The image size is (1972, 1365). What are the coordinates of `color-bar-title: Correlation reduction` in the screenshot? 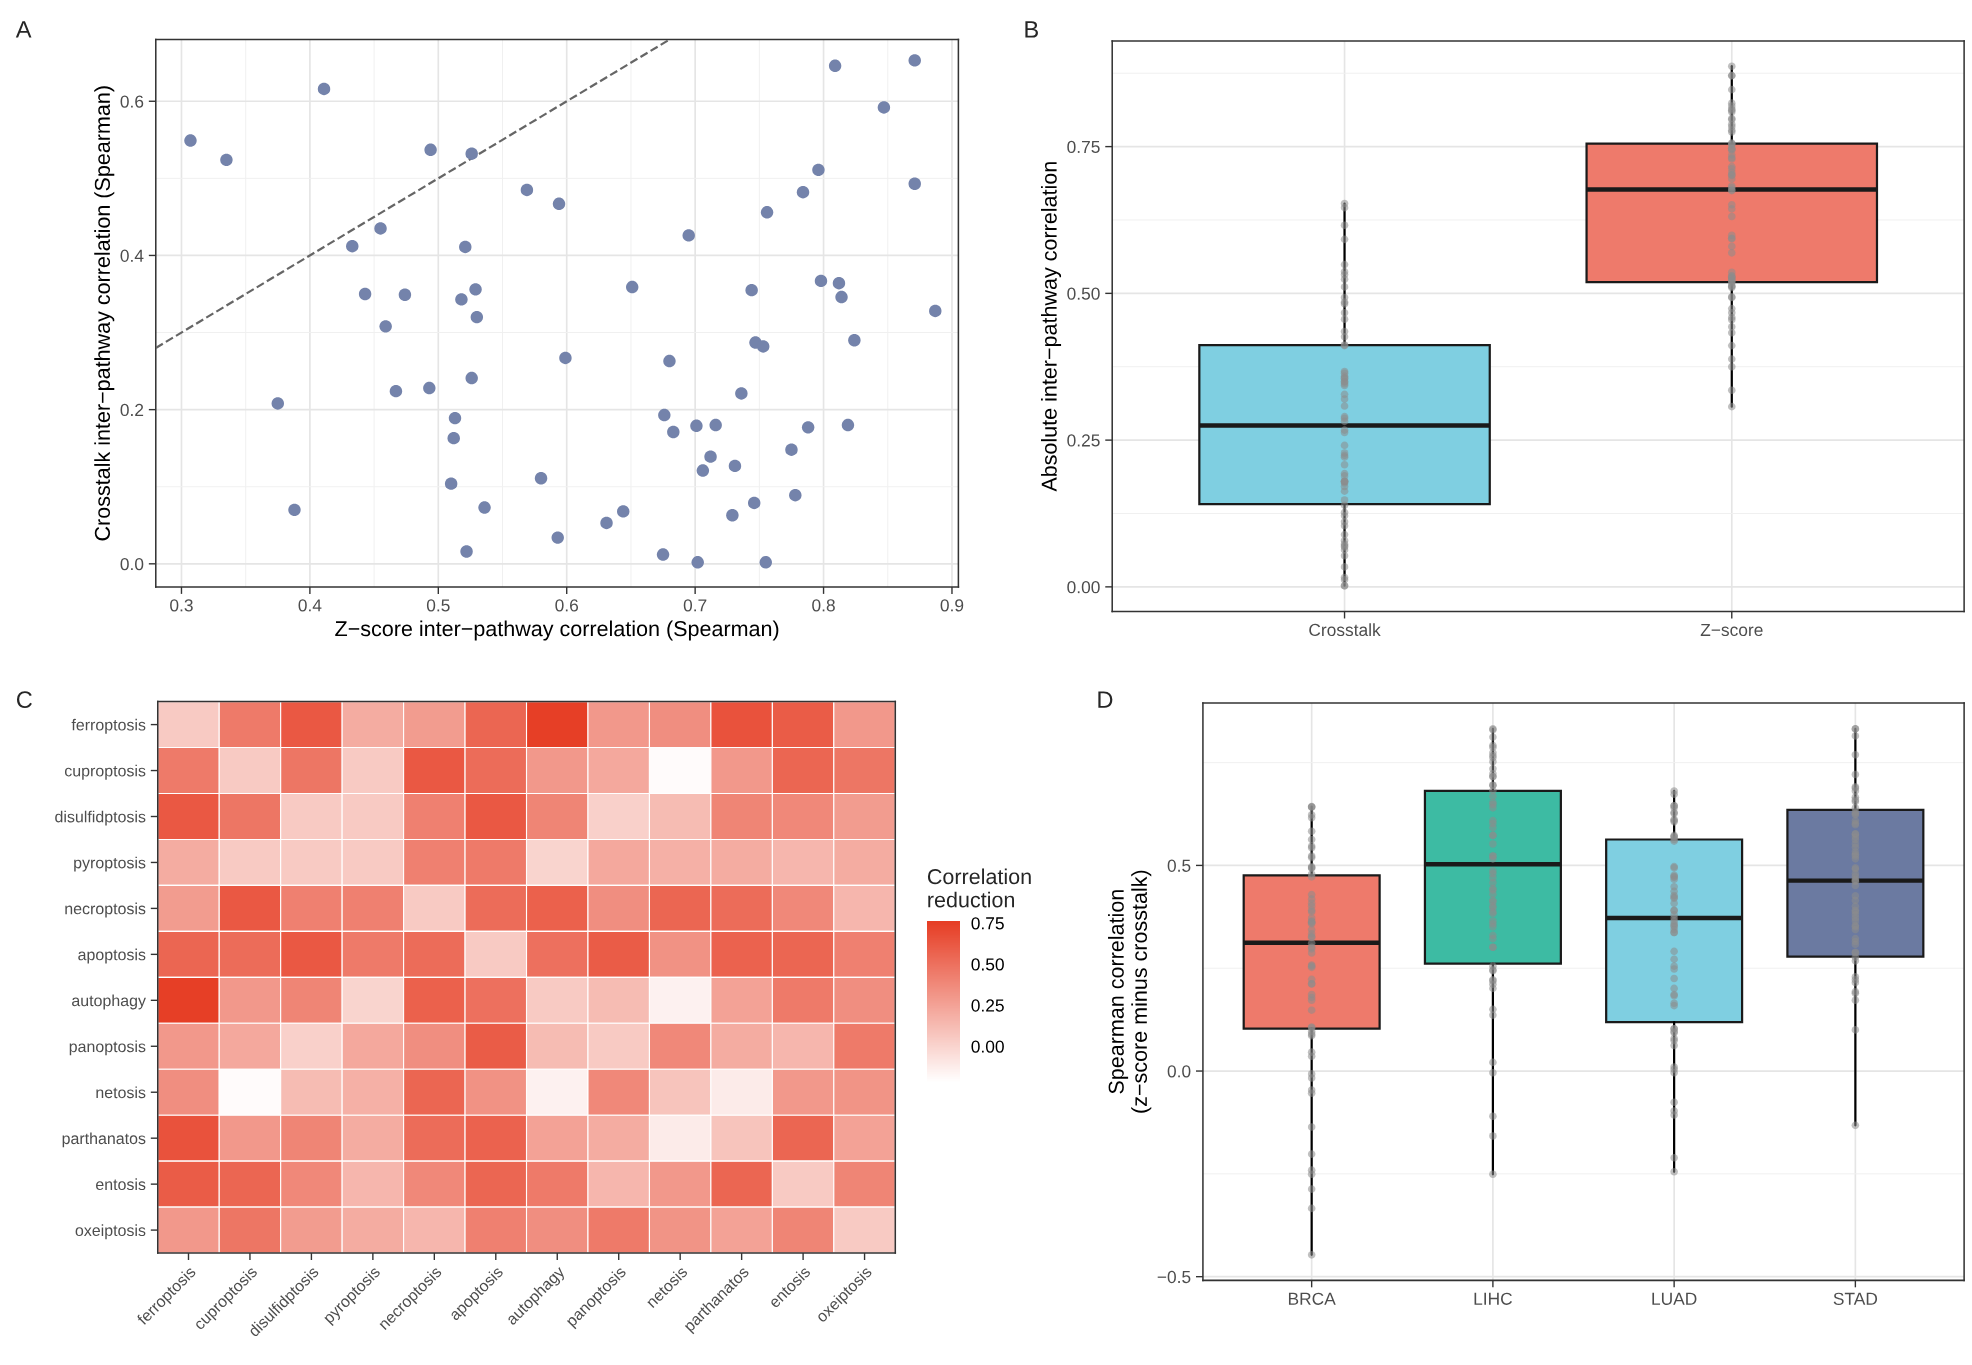 It's located at (979, 888).